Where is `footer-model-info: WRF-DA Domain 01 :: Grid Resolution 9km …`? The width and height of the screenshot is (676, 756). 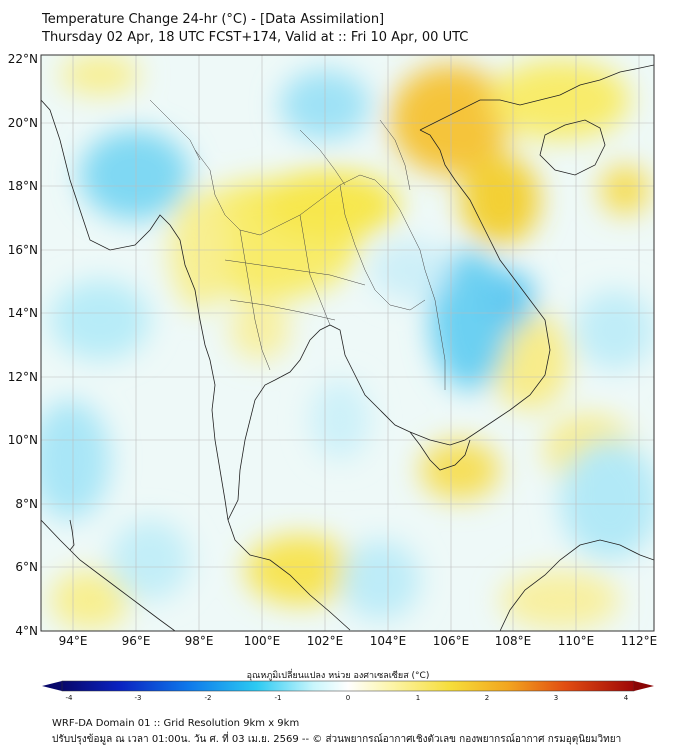
footer-model-info: WRF-DA Domain 01 :: Grid Resolution 9km … is located at coordinates (176, 723).